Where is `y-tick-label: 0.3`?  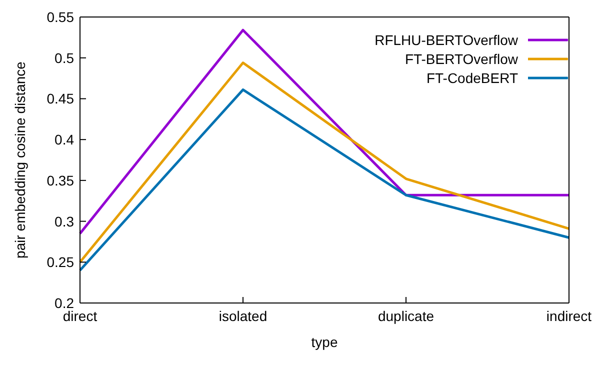
y-tick-label: 0.3 is located at coordinates (64, 221).